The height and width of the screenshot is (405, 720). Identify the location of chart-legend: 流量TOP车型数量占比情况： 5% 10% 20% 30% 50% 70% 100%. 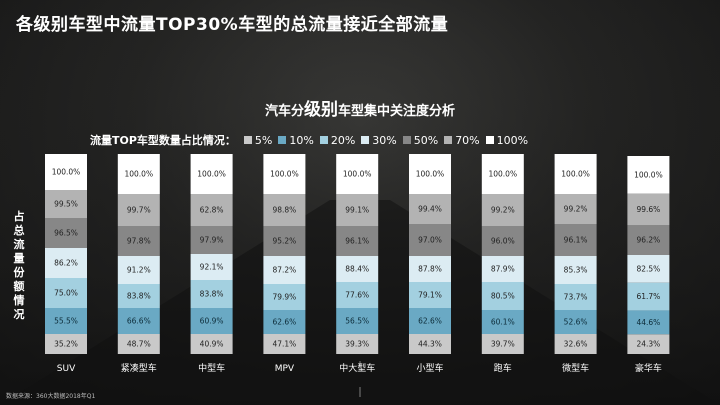
(309, 140).